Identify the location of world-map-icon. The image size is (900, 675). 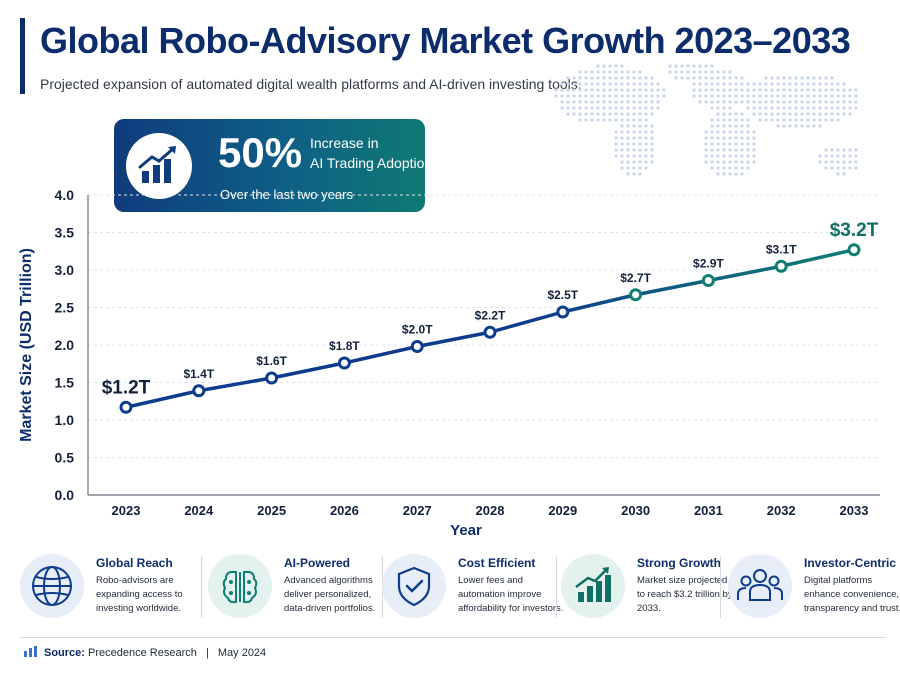
(706, 120).